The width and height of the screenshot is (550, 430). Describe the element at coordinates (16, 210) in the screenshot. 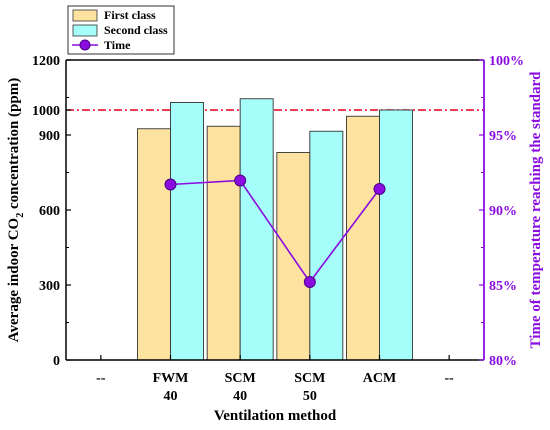

I see `y-axis-title: Average indoor CO2 concentration (ppm)` at that location.